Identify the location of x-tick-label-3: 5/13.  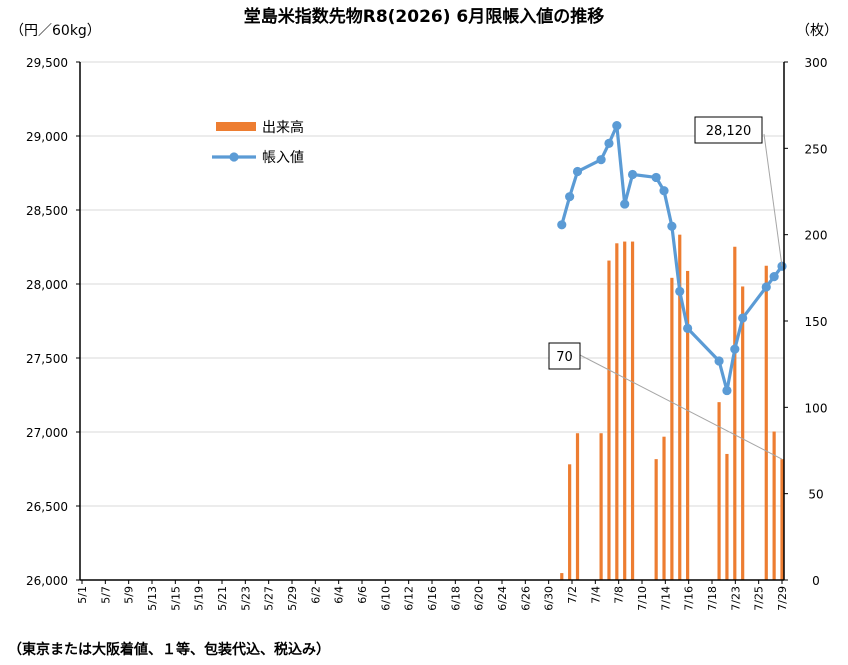
(152, 598).